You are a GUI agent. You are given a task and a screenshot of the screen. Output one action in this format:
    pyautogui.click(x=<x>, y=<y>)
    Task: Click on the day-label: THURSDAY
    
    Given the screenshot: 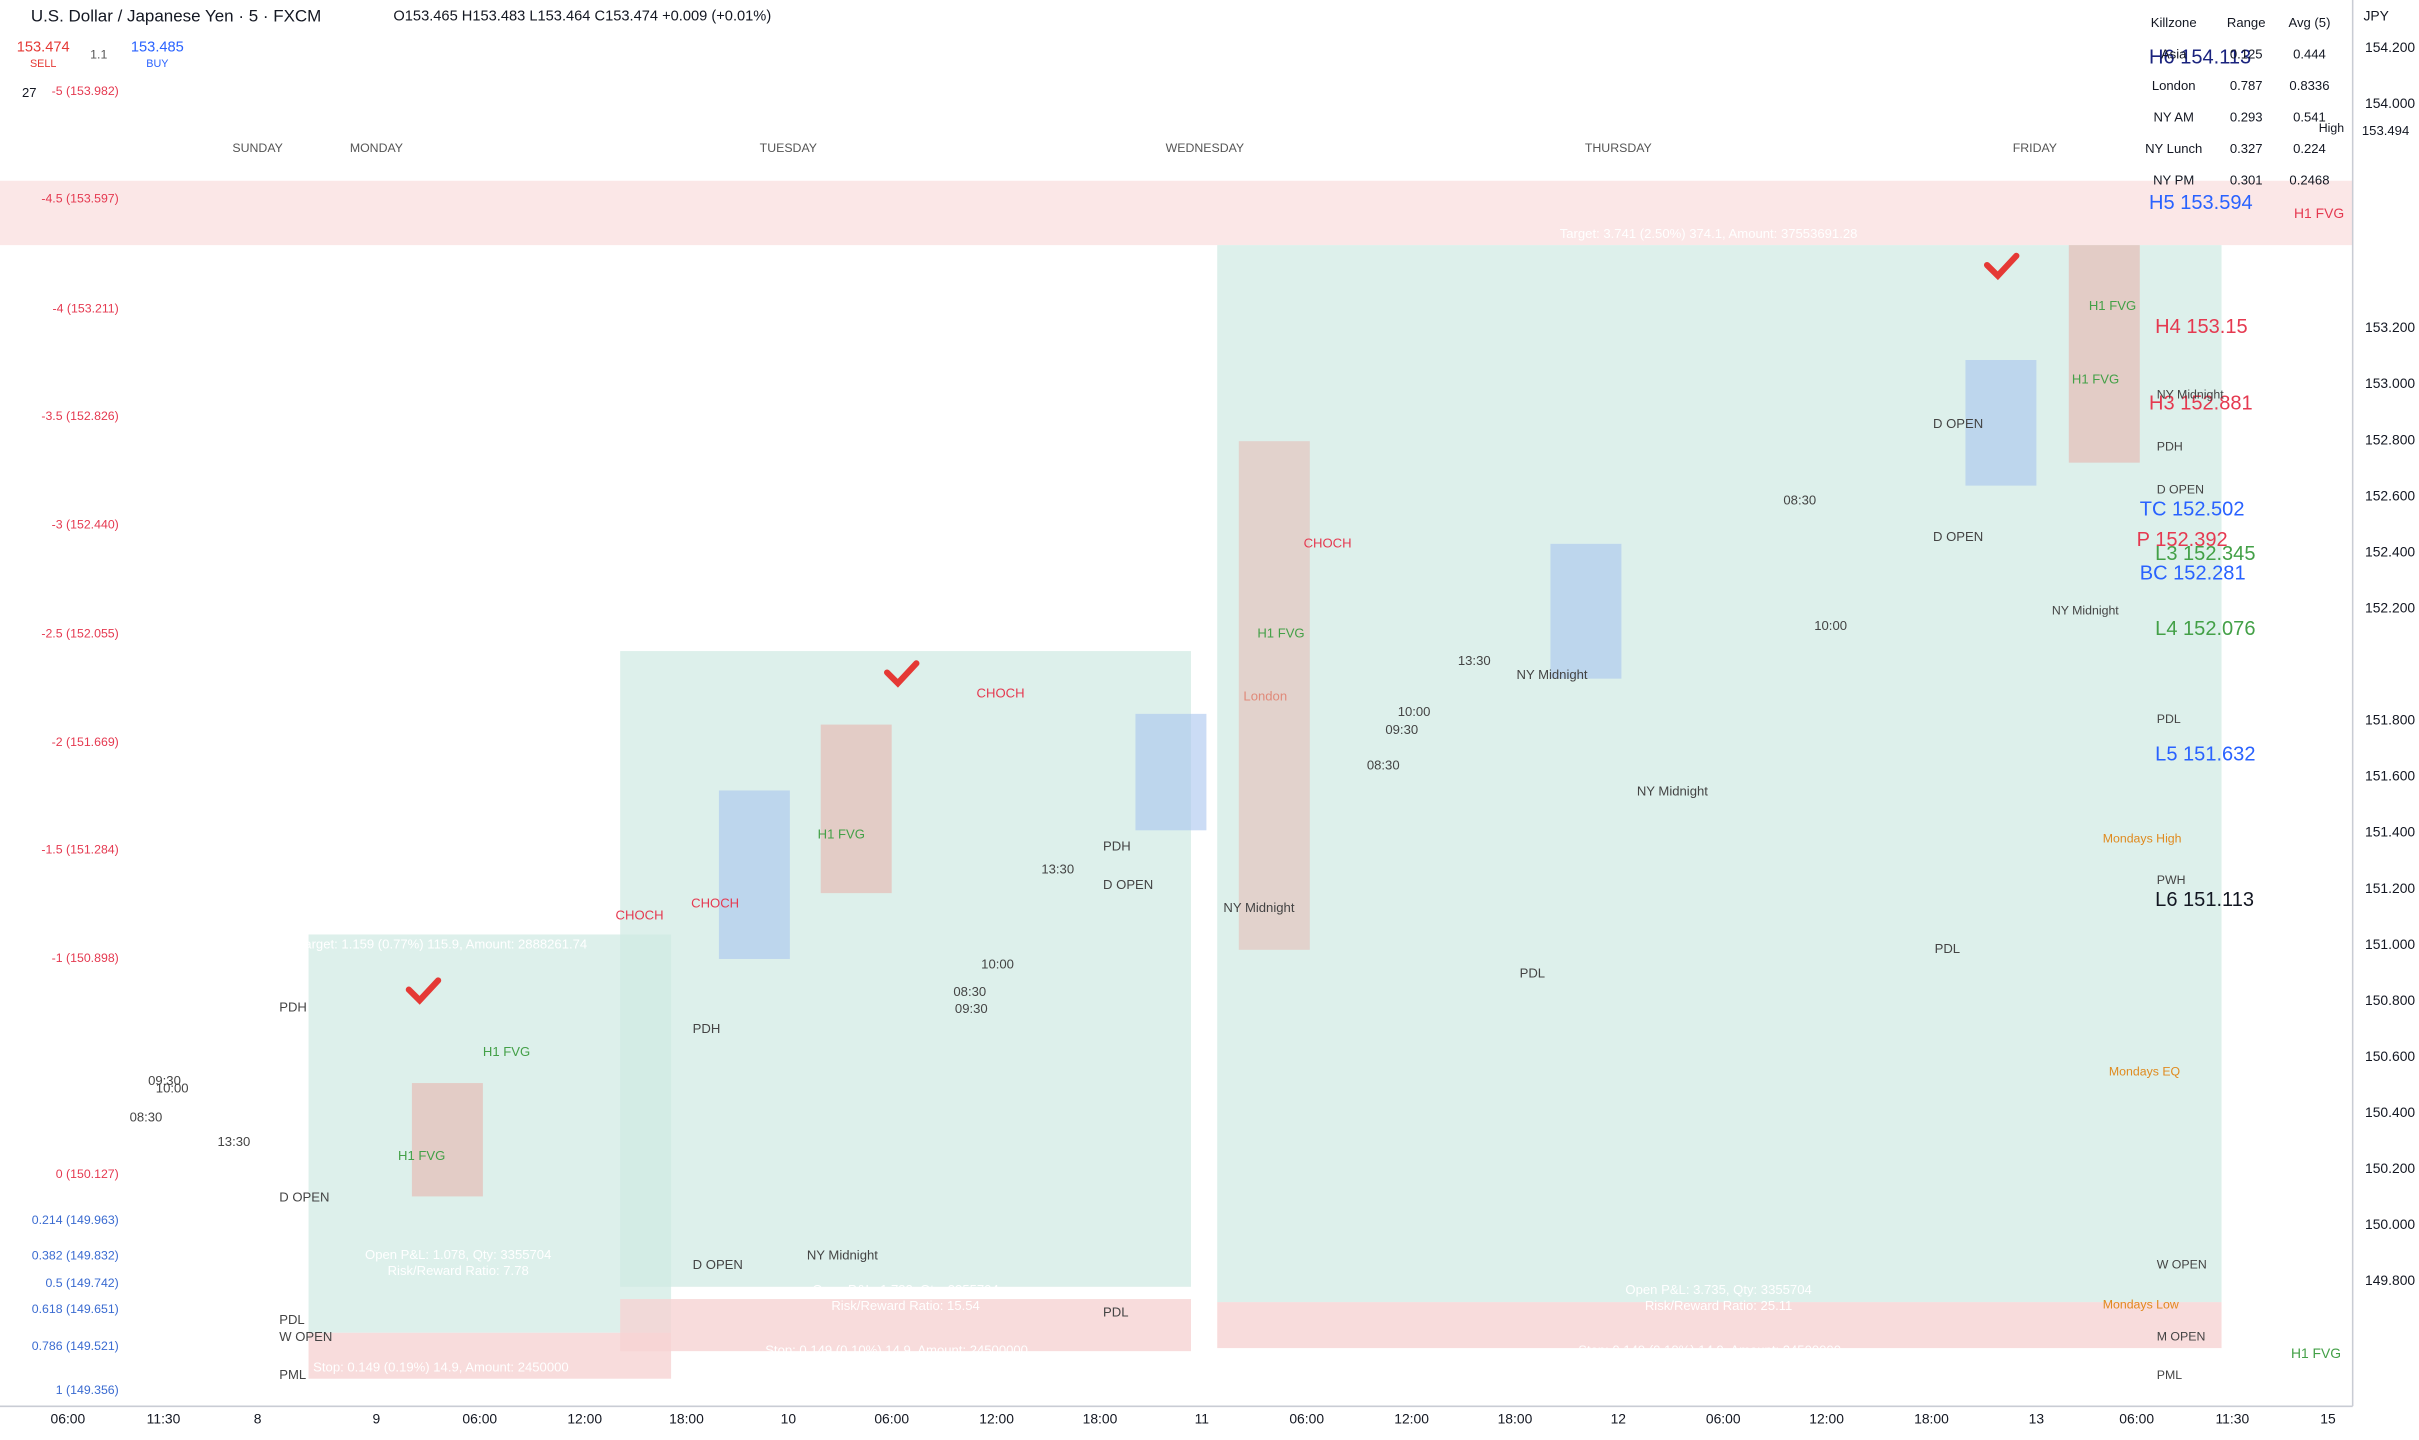 What is the action you would take?
    pyautogui.click(x=1618, y=148)
    